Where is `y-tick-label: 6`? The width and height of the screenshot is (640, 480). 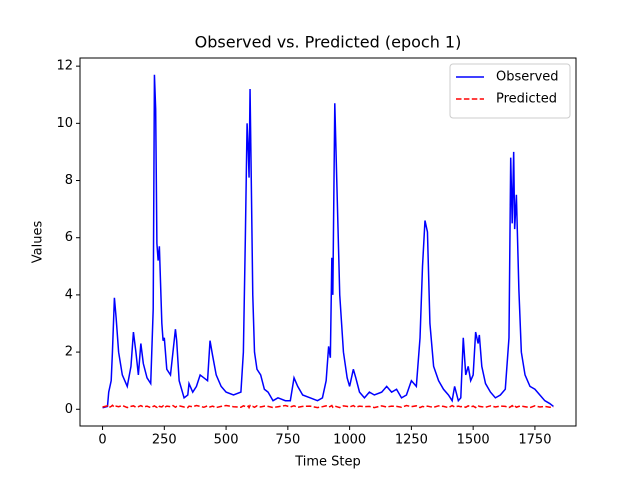
y-tick-label: 6 is located at coordinates (69, 237).